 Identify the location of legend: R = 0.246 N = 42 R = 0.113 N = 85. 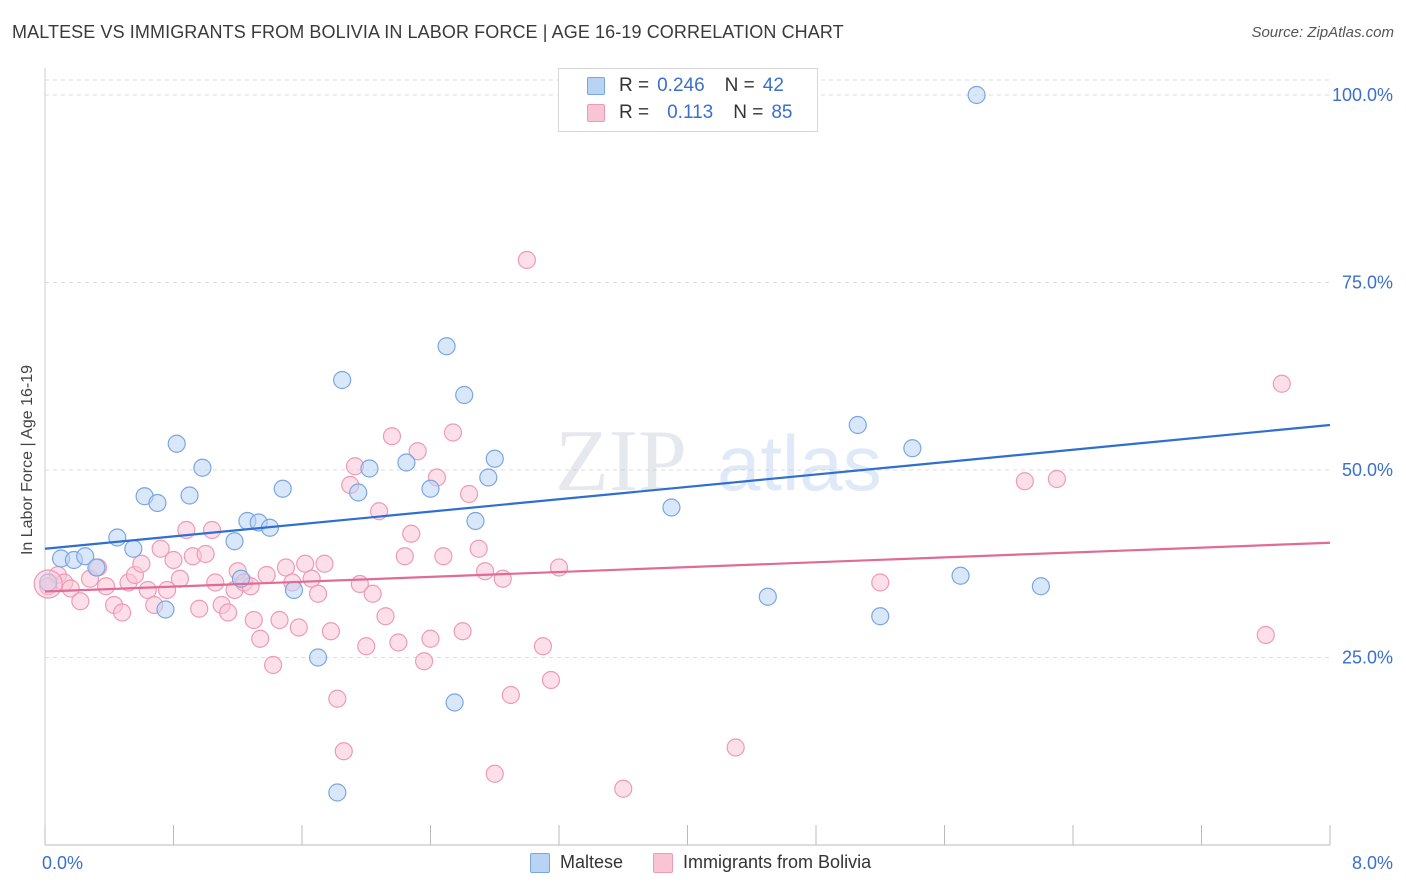
(688, 100).